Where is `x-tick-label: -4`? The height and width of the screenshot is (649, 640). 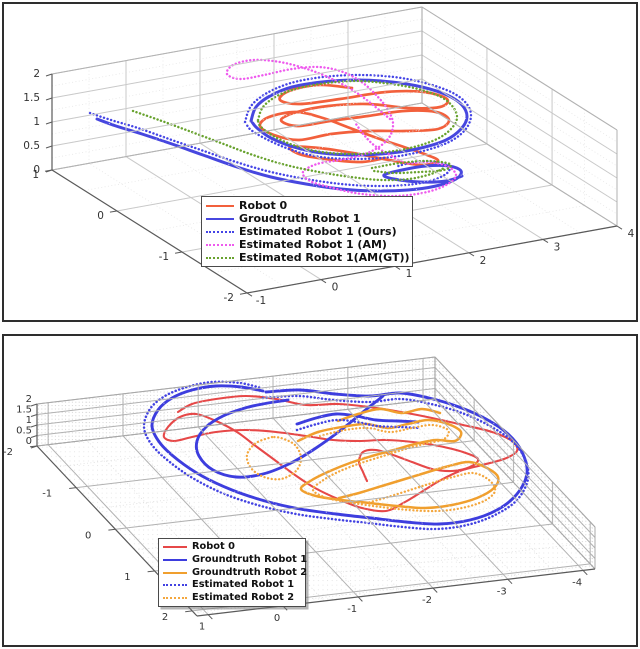 x-tick-label: -4 is located at coordinates (577, 582).